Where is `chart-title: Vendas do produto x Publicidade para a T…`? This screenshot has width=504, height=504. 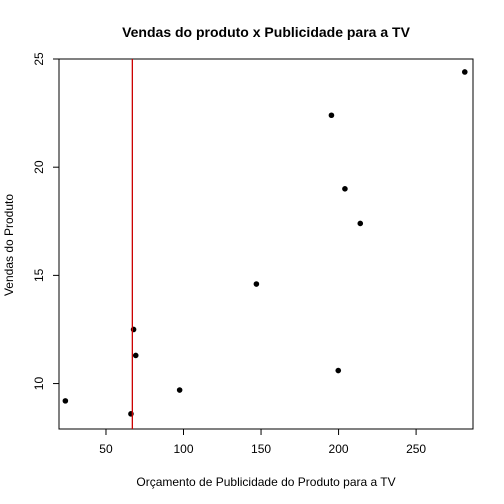
chart-title: Vendas do produto x Publicidade para a T… is located at coordinates (266, 32).